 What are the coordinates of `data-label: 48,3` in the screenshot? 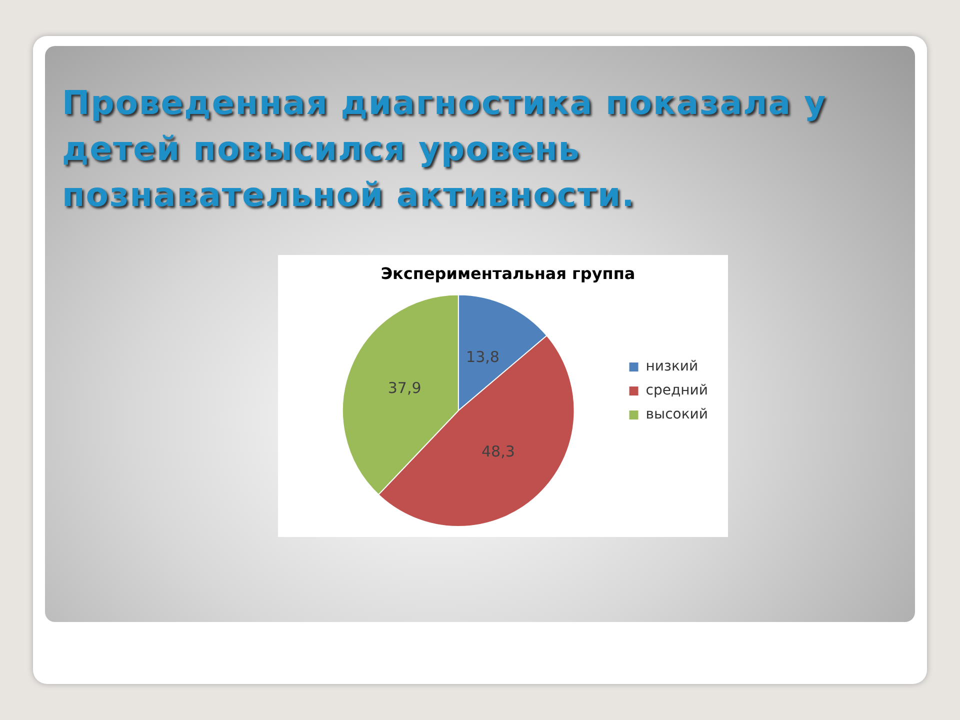 It's located at (498, 451).